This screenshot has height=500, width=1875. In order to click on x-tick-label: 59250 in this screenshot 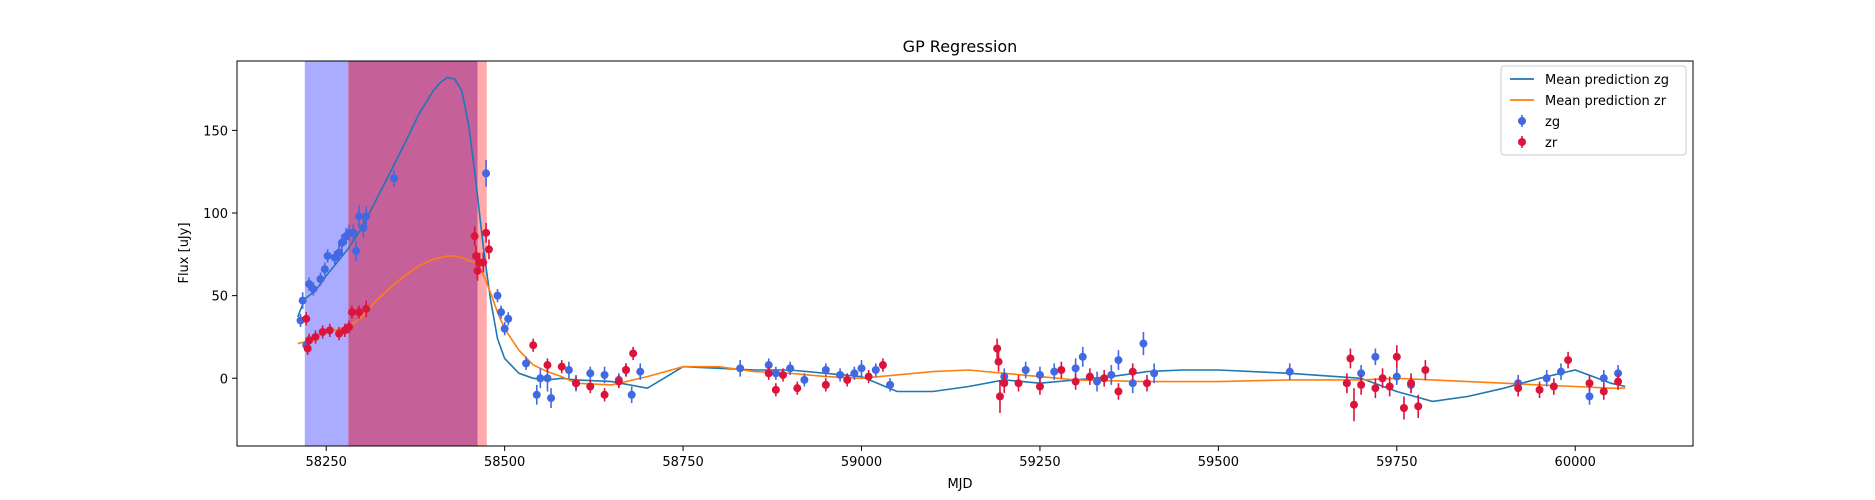, I will do `click(1039, 462)`.